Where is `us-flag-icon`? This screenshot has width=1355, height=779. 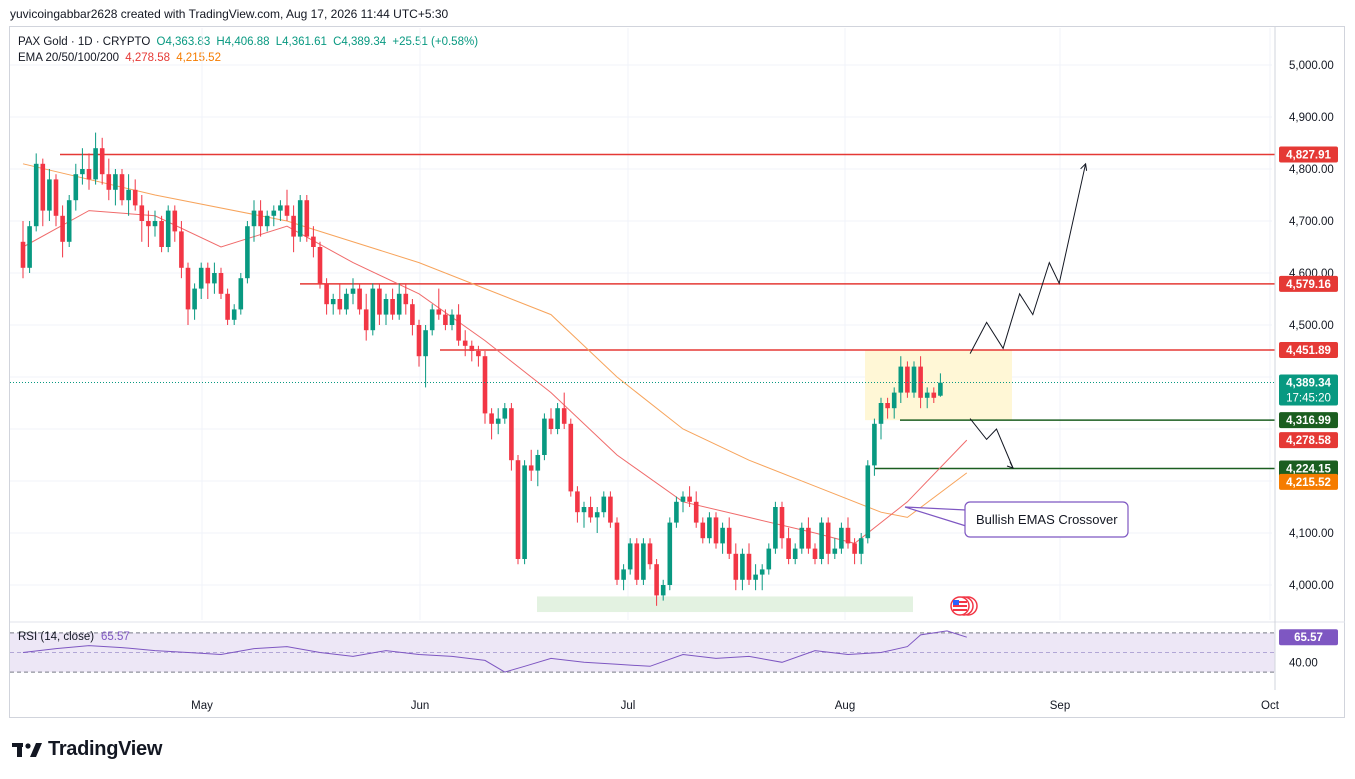 us-flag-icon is located at coordinates (964, 606).